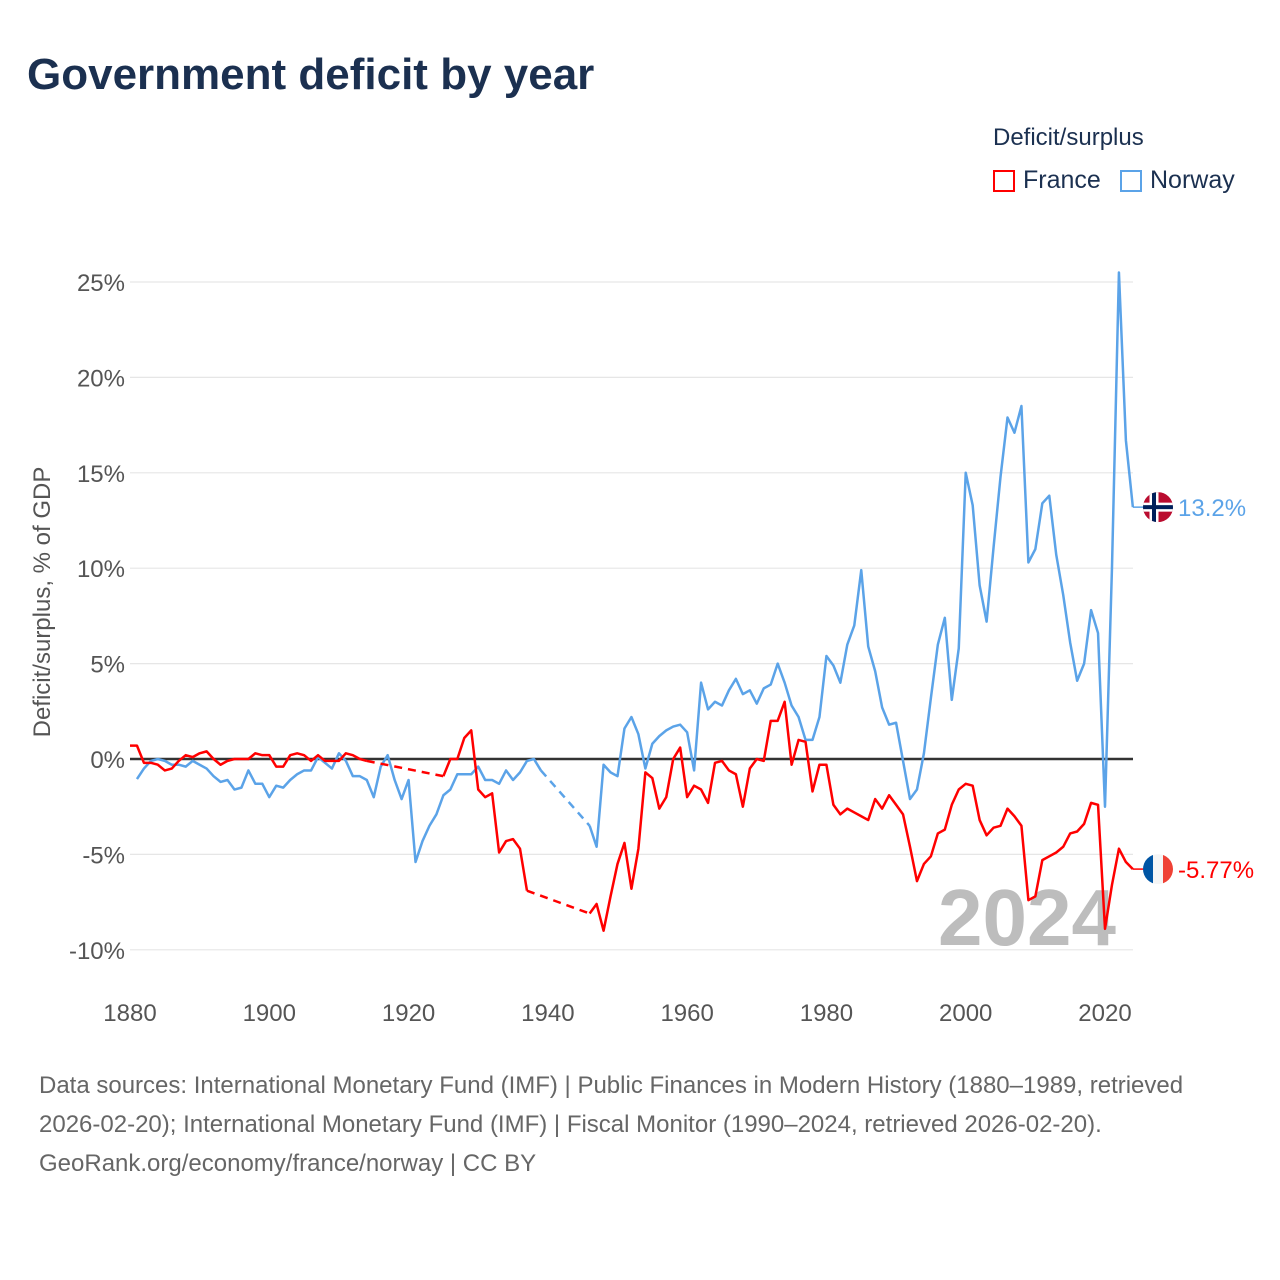  I want to click on x-tick-label: 1880, so click(129, 1013).